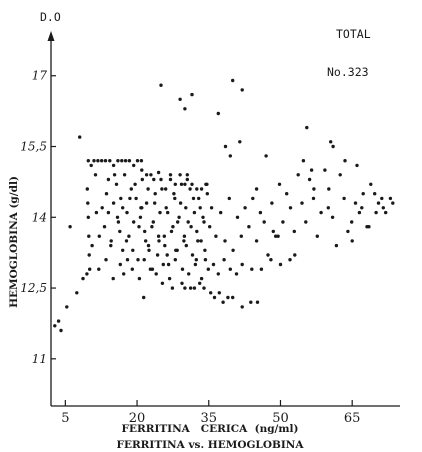  I want to click on sample-size-label: No.323, so click(348, 72).